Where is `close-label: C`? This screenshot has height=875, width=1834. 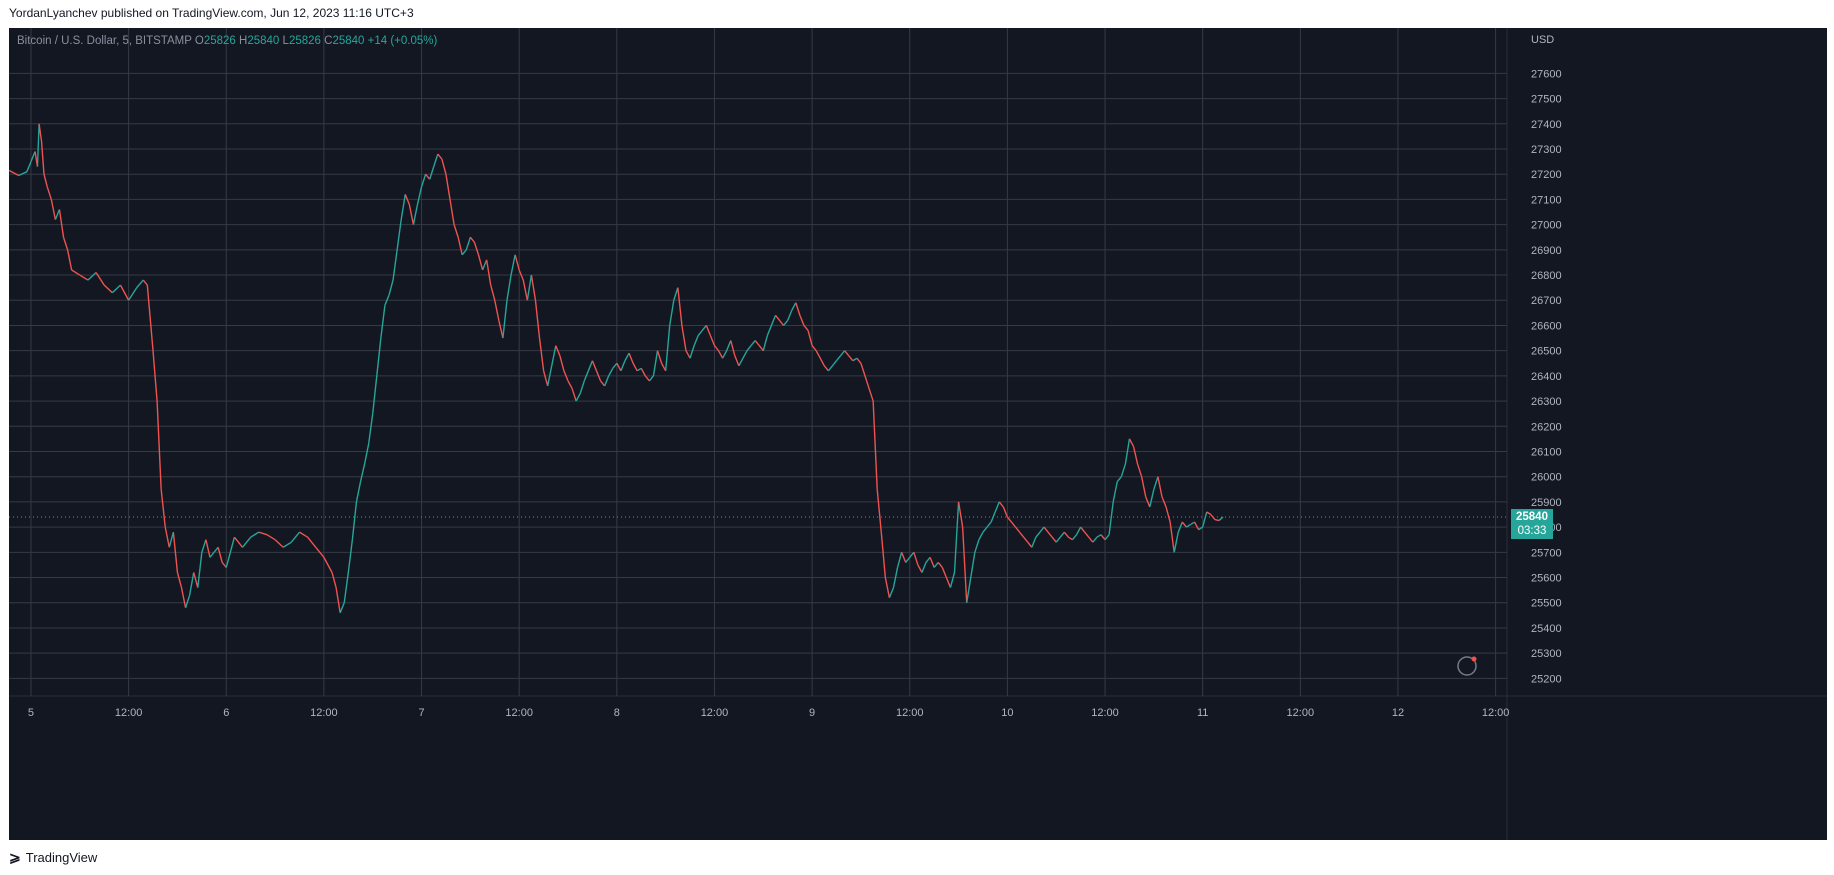 close-label: C is located at coordinates (328, 41).